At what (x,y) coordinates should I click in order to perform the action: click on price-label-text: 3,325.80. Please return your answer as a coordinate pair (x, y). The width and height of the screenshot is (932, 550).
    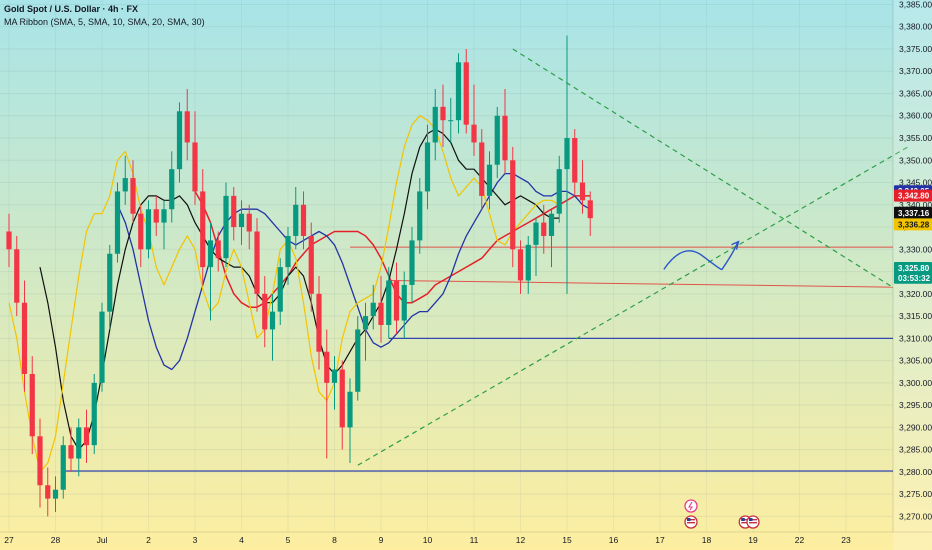
    Looking at the image, I should click on (914, 268).